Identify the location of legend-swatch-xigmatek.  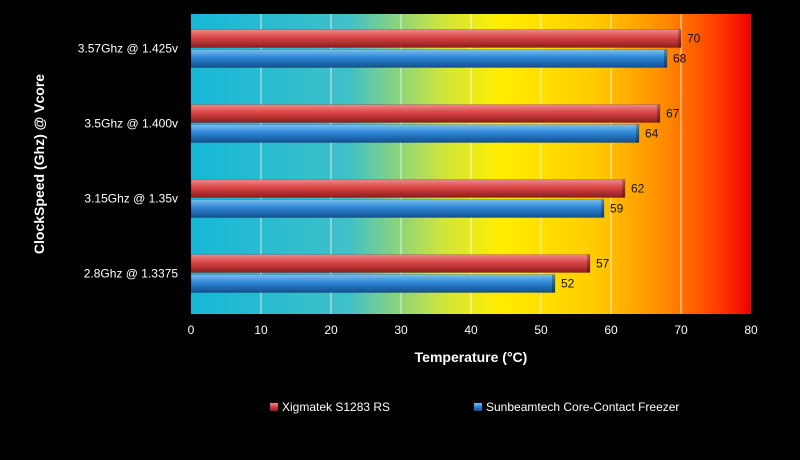
(274, 407).